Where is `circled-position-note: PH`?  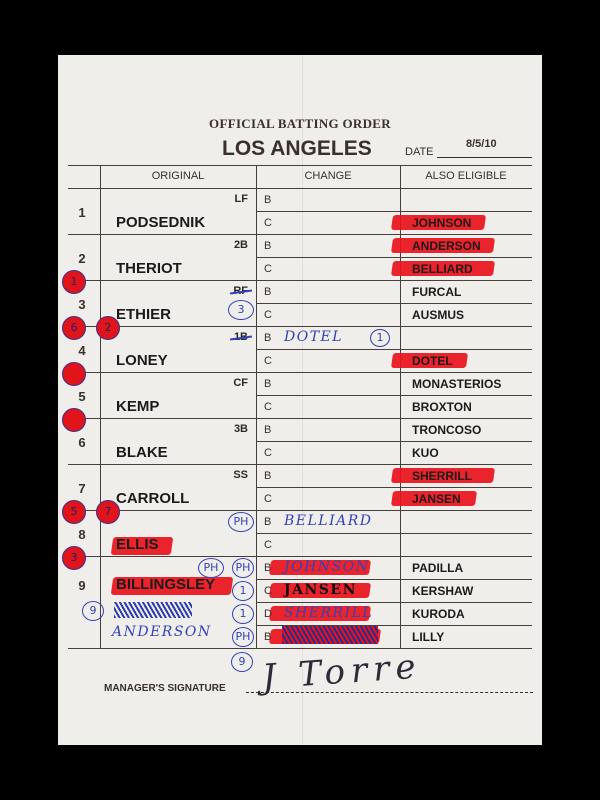 circled-position-note: PH is located at coordinates (241, 522).